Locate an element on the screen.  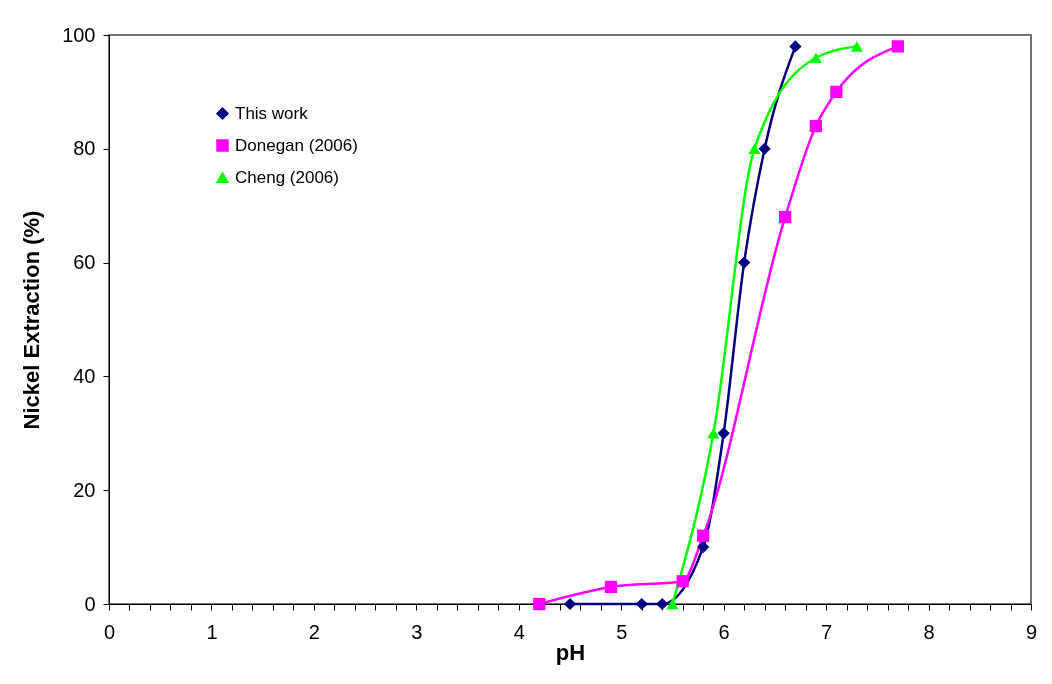
x-tick-label: 8 is located at coordinates (929, 631).